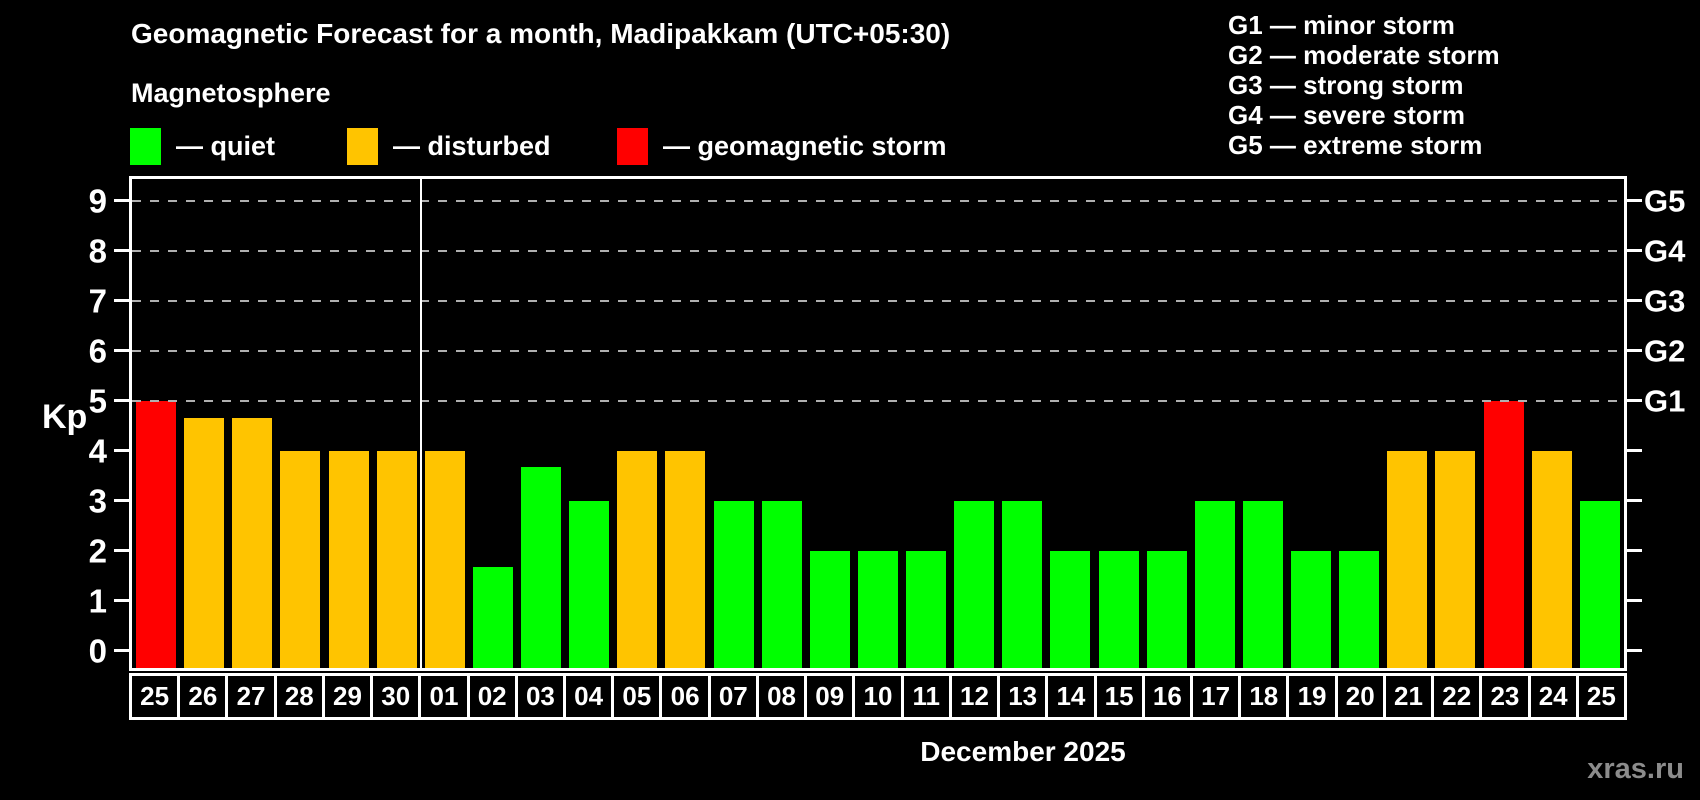 The height and width of the screenshot is (800, 1700). What do you see at coordinates (1264, 696) in the screenshot?
I see `day-label-18: 18` at bounding box center [1264, 696].